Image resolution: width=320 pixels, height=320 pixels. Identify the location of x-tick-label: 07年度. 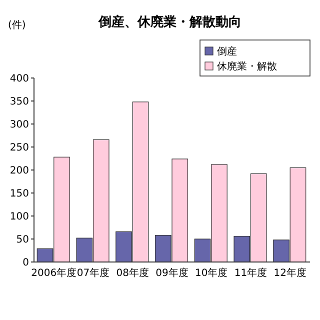
(93, 273).